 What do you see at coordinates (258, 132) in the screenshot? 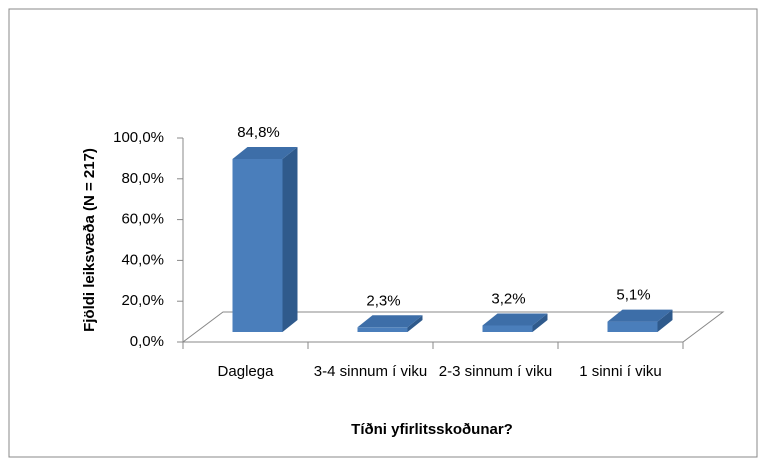
I see `data-label: 84,8%` at bounding box center [258, 132].